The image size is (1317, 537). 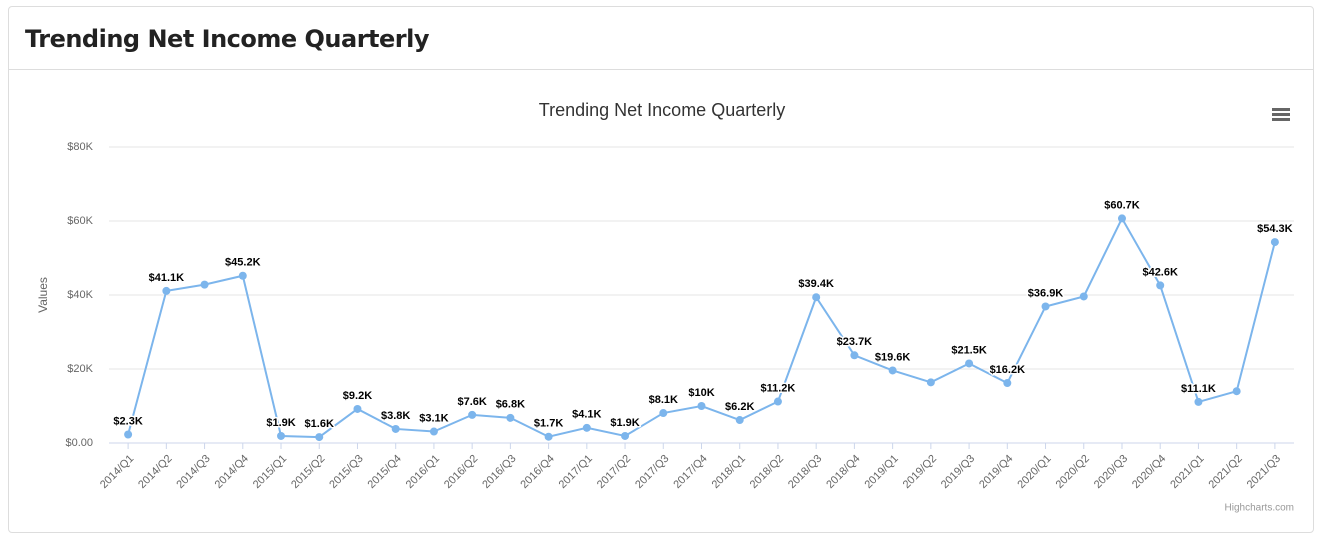 I want to click on x-tick-label: 2019/Q3, so click(x=958, y=472).